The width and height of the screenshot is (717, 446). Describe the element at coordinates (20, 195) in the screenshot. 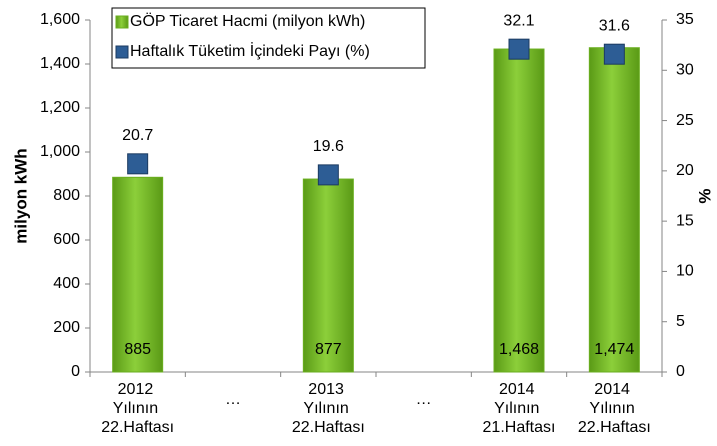

I see `y-axis-title: milyon kWh` at that location.